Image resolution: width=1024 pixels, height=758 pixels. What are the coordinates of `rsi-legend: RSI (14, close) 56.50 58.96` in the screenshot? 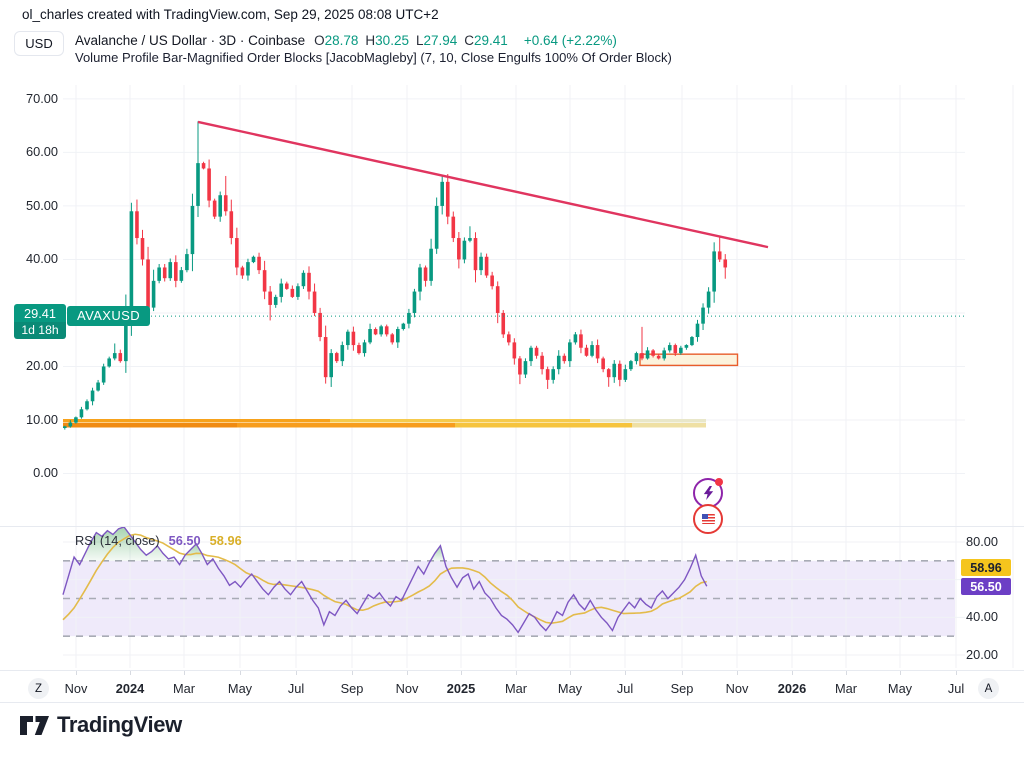 It's located at (158, 540).